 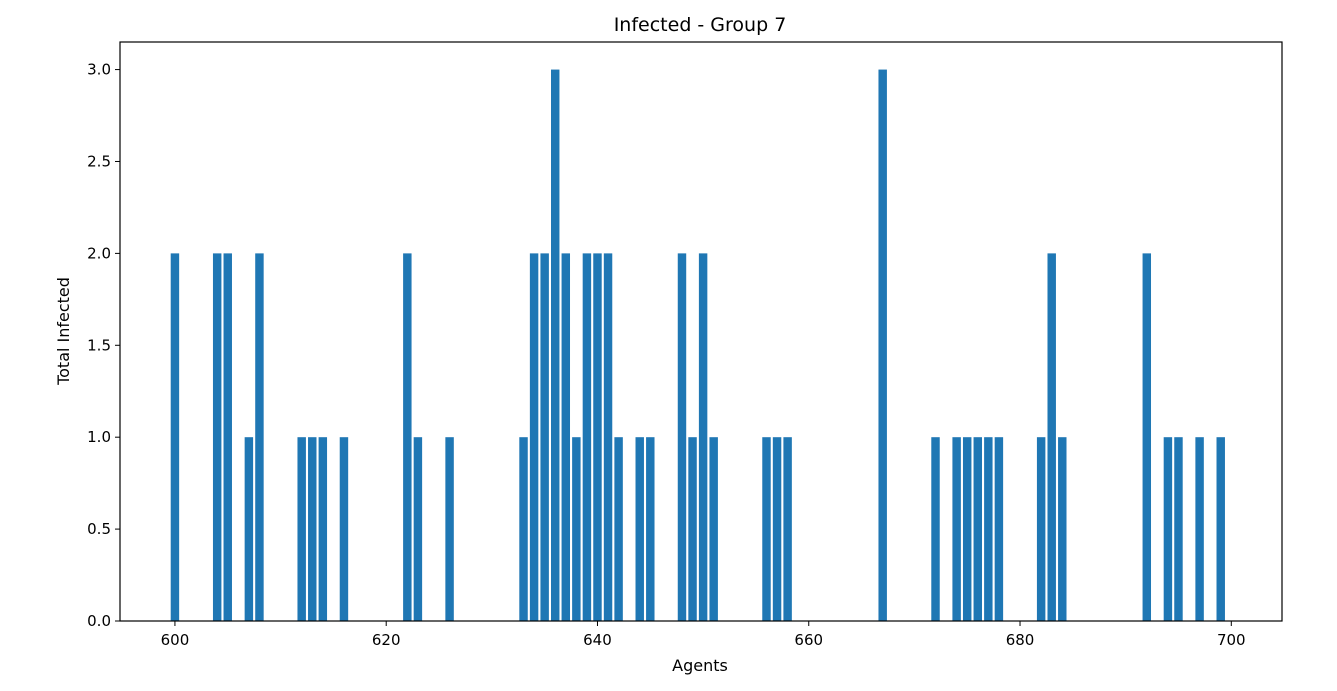 What do you see at coordinates (1020, 640) in the screenshot?
I see `x-tick-label: 680` at bounding box center [1020, 640].